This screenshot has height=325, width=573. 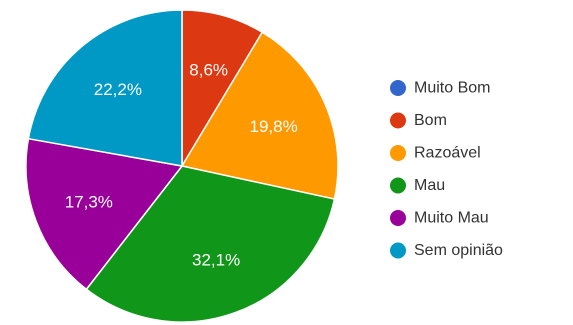 What do you see at coordinates (208, 69) in the screenshot?
I see `slice-value-label: 8,6%` at bounding box center [208, 69].